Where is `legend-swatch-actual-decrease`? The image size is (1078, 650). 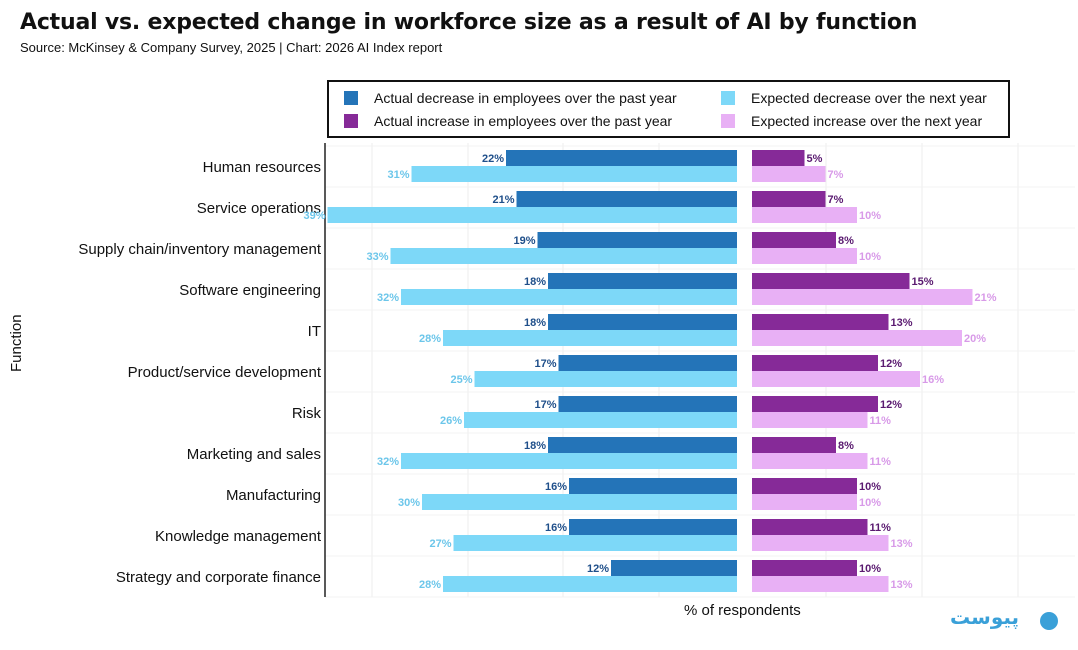 legend-swatch-actual-decrease is located at coordinates (351, 98).